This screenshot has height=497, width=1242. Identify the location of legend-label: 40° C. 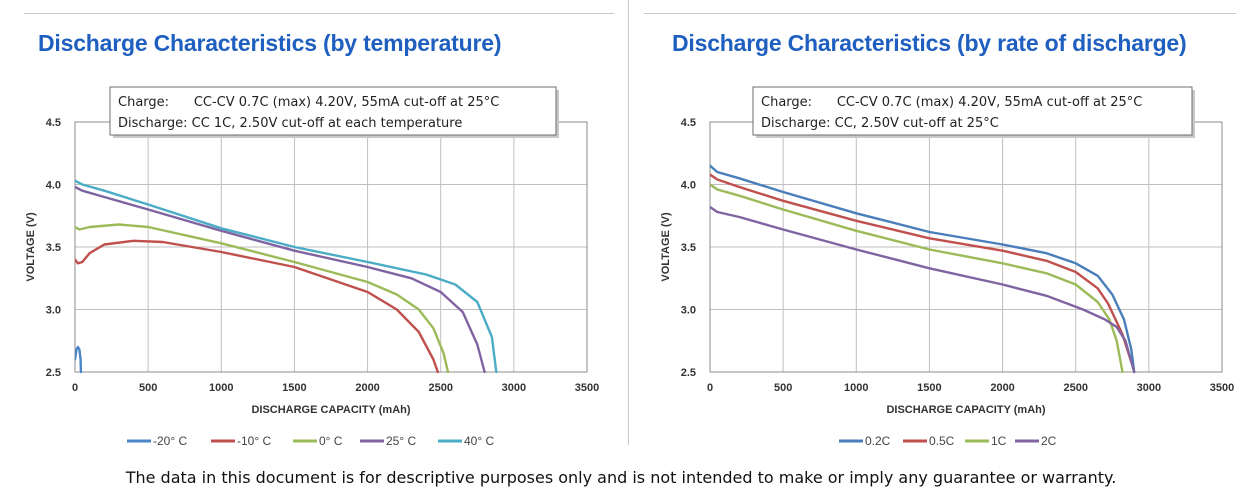
(479, 441).